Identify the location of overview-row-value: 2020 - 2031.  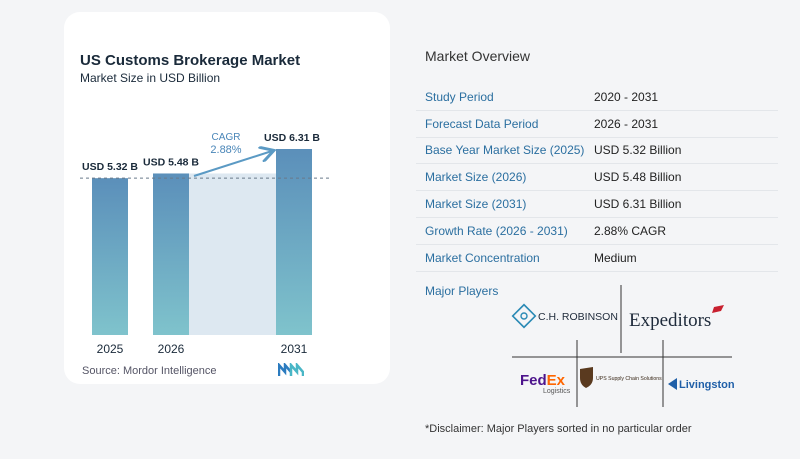
(626, 96).